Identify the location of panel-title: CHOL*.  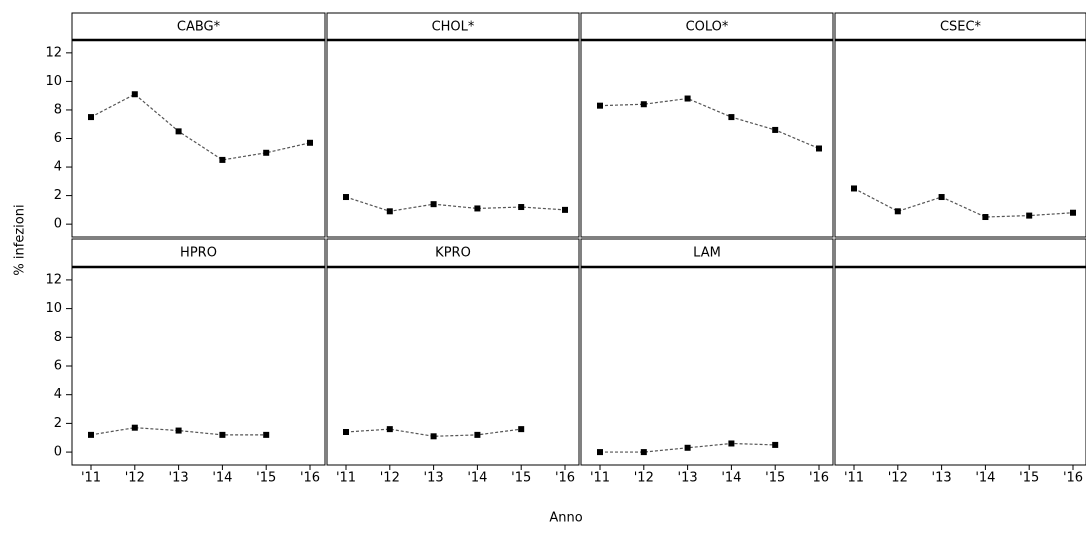
(453, 27).